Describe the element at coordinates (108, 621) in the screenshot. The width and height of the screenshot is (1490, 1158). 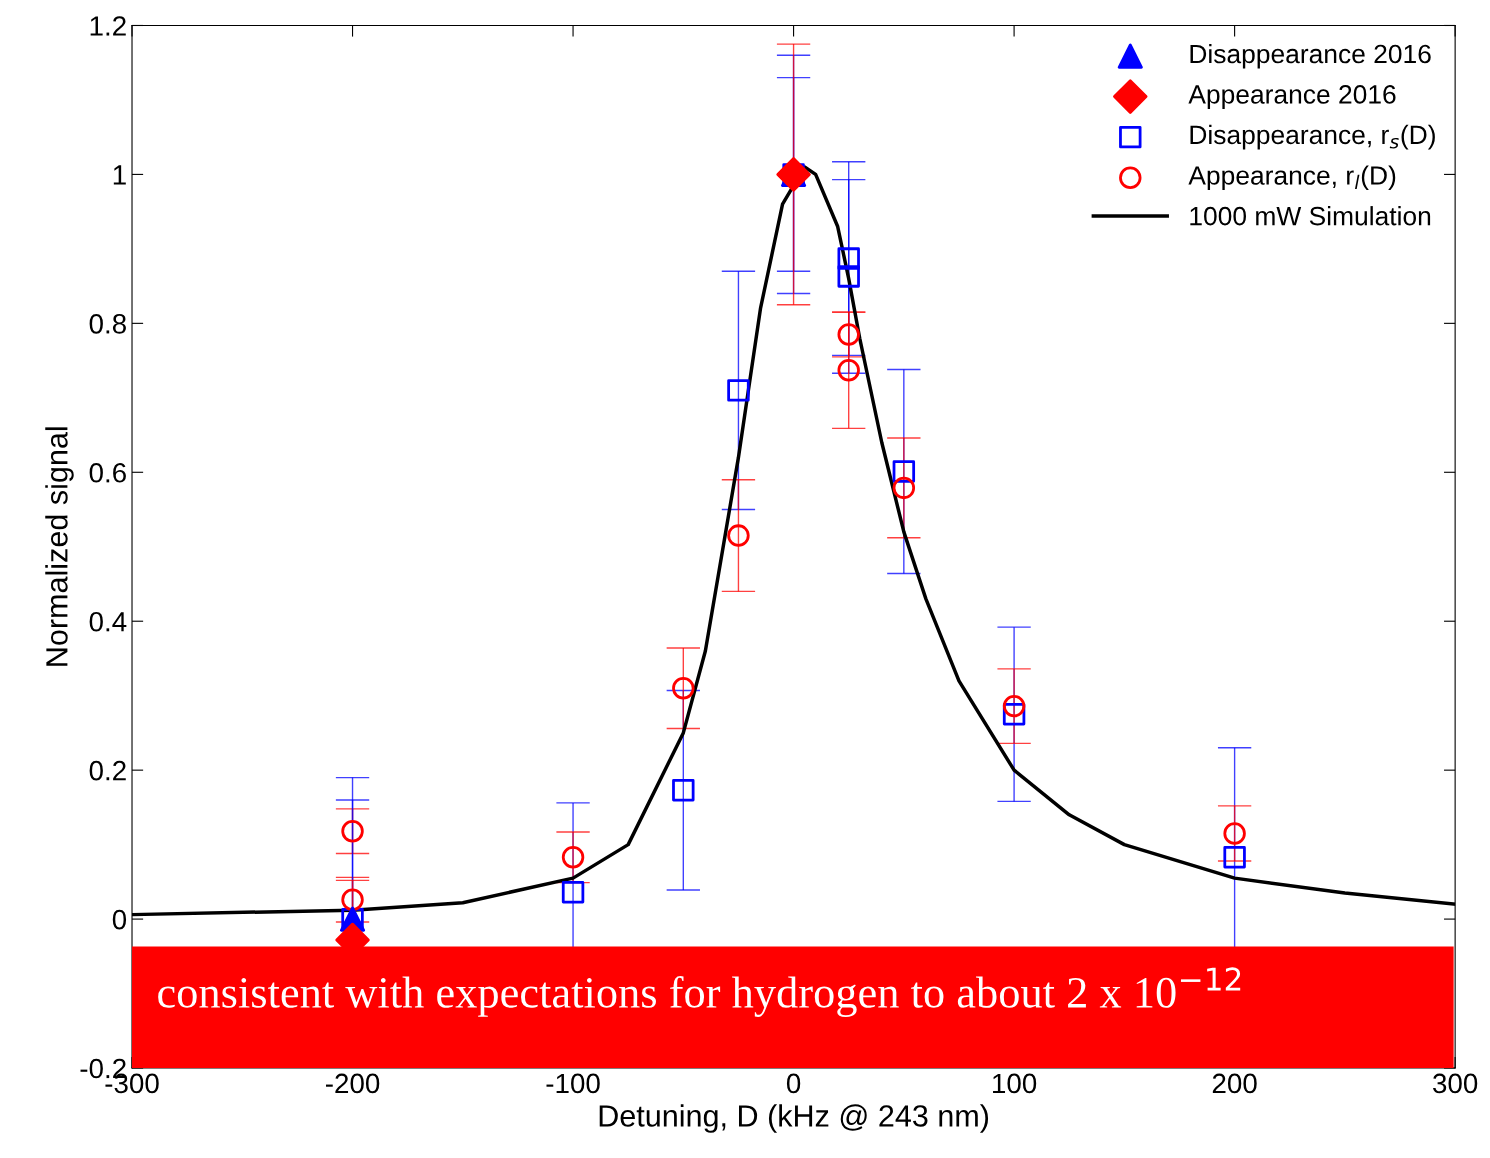
I see `y-tick-label: 0.4` at that location.